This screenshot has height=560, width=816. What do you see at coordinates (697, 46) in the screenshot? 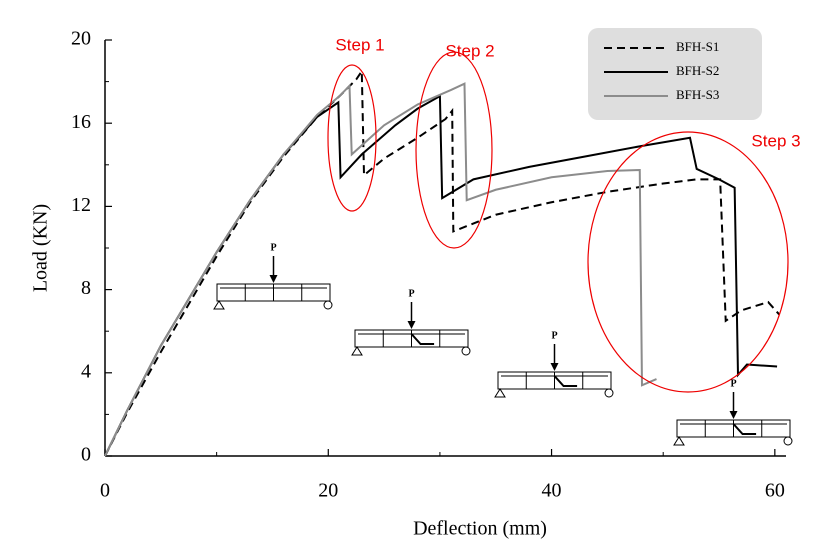
I see `legend-label: BFH-S1` at bounding box center [697, 46].